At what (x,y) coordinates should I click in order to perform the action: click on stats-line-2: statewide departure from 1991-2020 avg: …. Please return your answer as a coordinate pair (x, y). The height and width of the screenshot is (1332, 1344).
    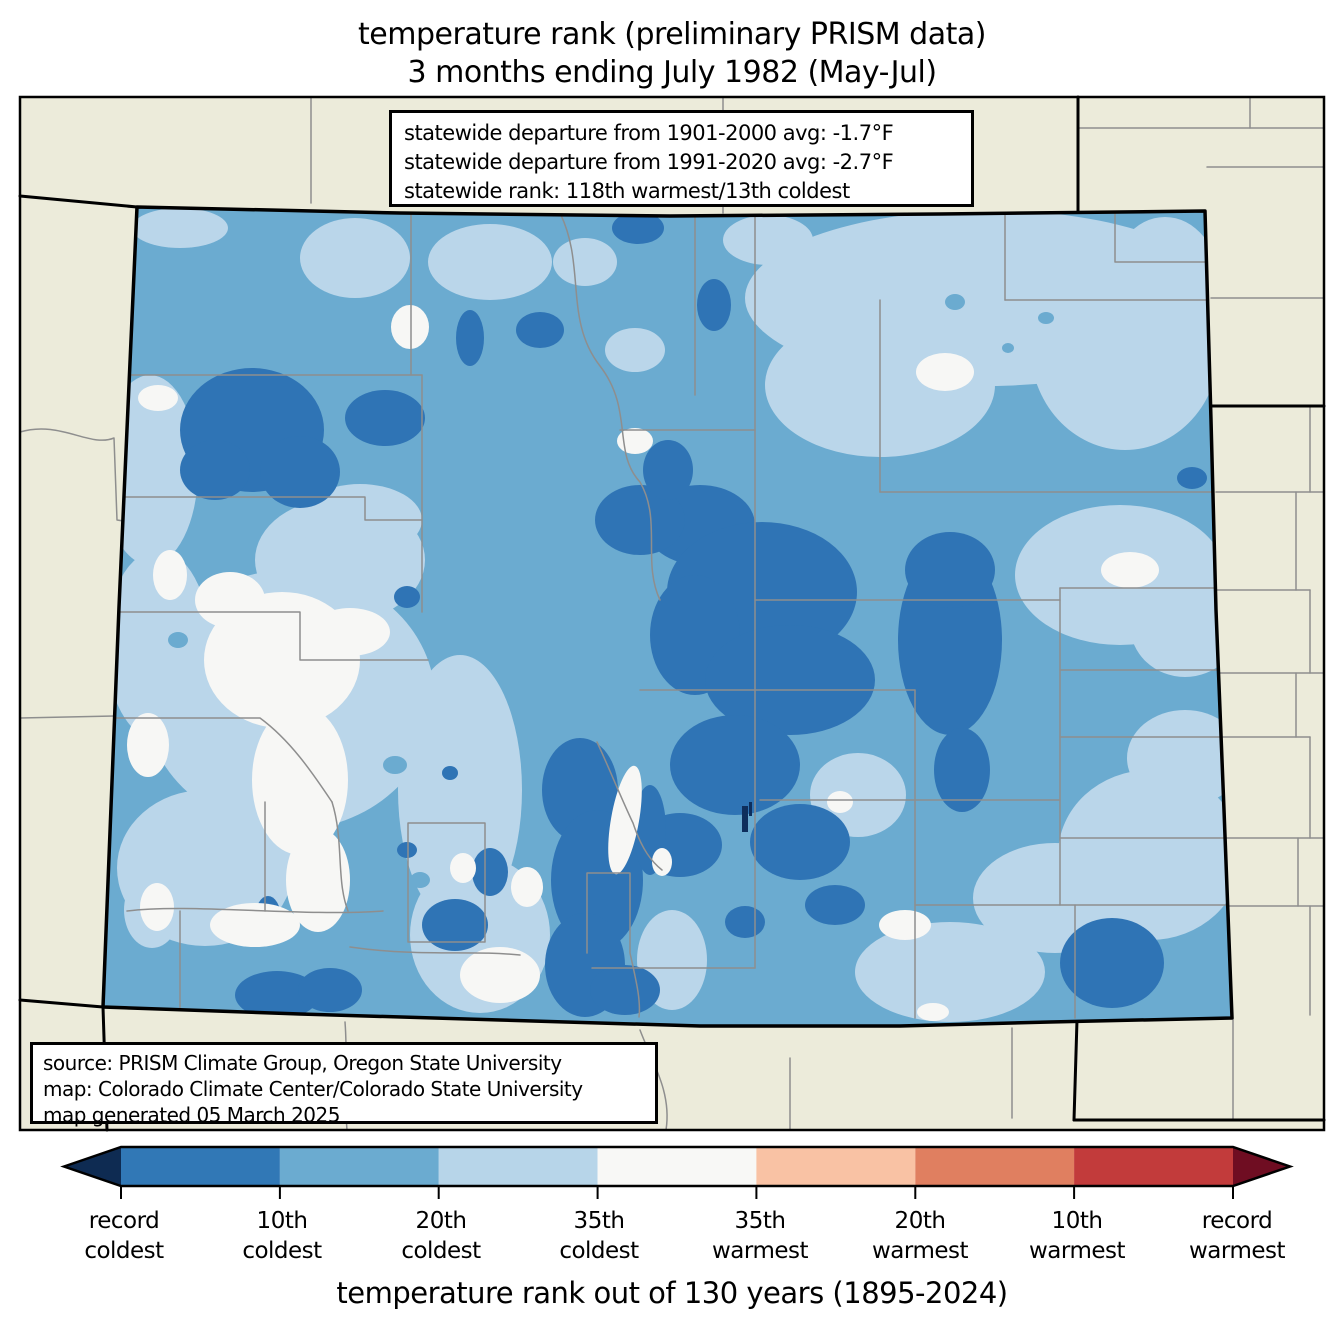
    Looking at the image, I should click on (649, 162).